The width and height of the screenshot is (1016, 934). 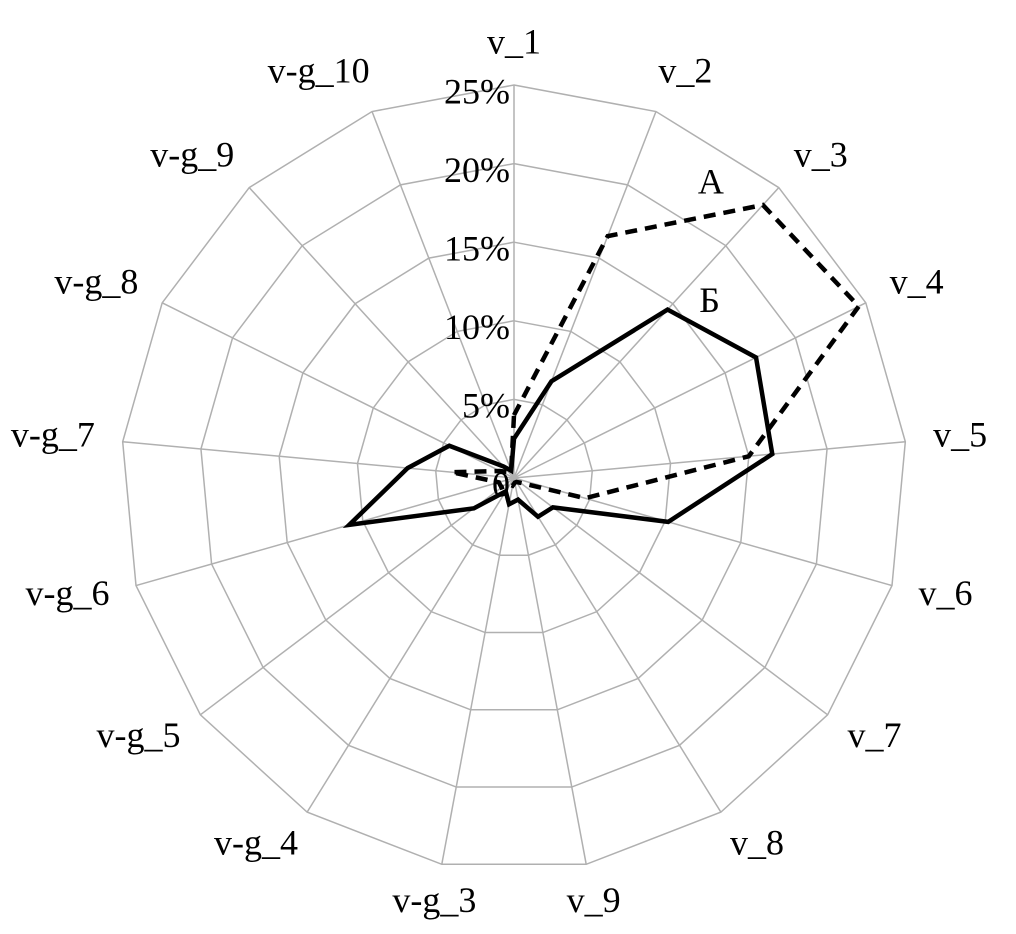 What do you see at coordinates (486, 406) in the screenshot?
I see `tick-label: 5%` at bounding box center [486, 406].